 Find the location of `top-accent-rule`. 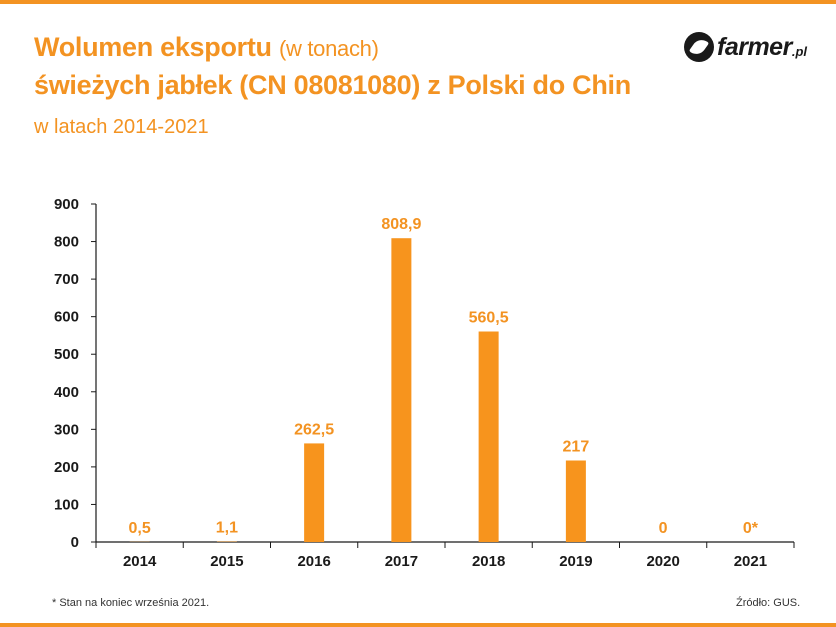

top-accent-rule is located at coordinates (418, 2).